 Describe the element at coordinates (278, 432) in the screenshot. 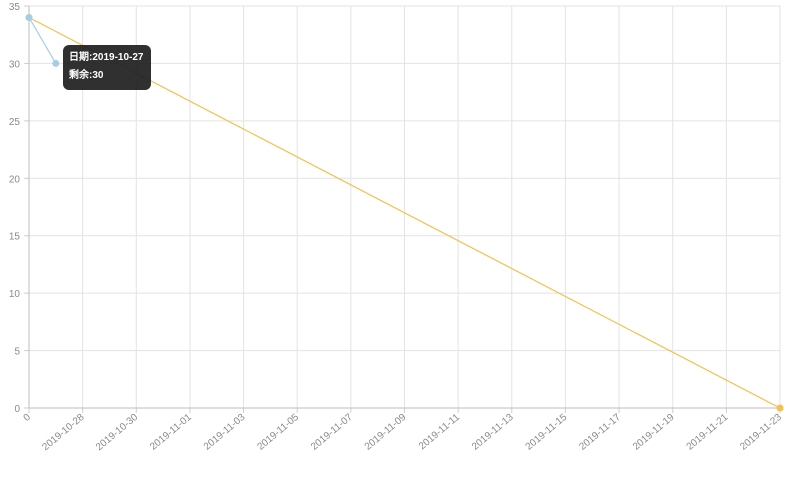

I see `x-tick-label: 2019-11-05` at that location.